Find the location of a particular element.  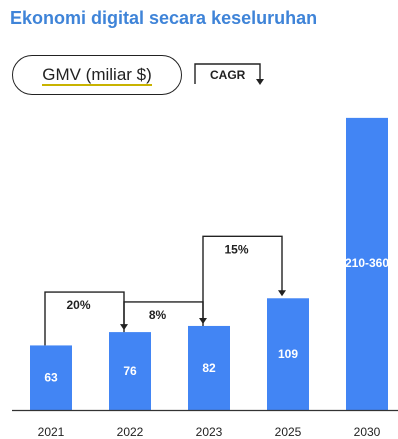

gmv-legend-text: GMV (miliar $) is located at coordinates (97, 74).